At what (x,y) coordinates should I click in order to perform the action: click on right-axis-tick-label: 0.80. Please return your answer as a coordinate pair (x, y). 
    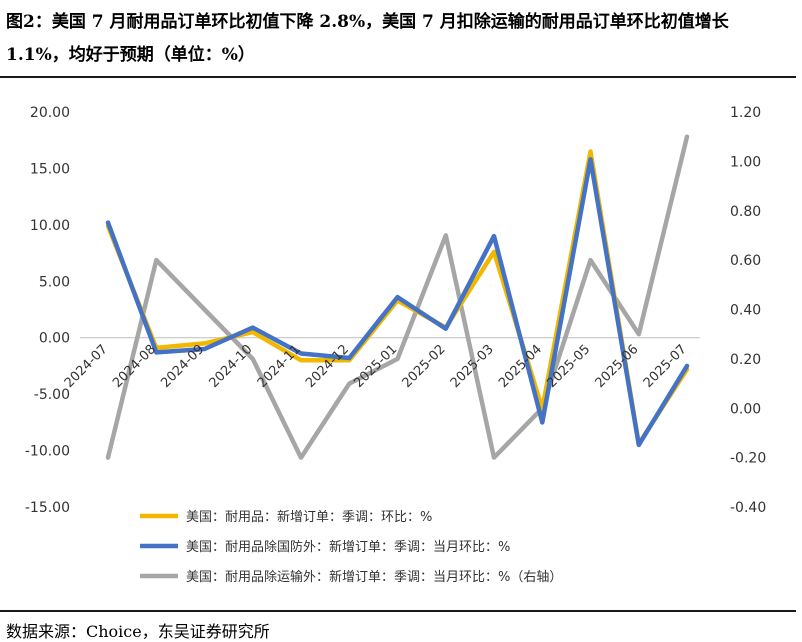
    Looking at the image, I should click on (745, 212).